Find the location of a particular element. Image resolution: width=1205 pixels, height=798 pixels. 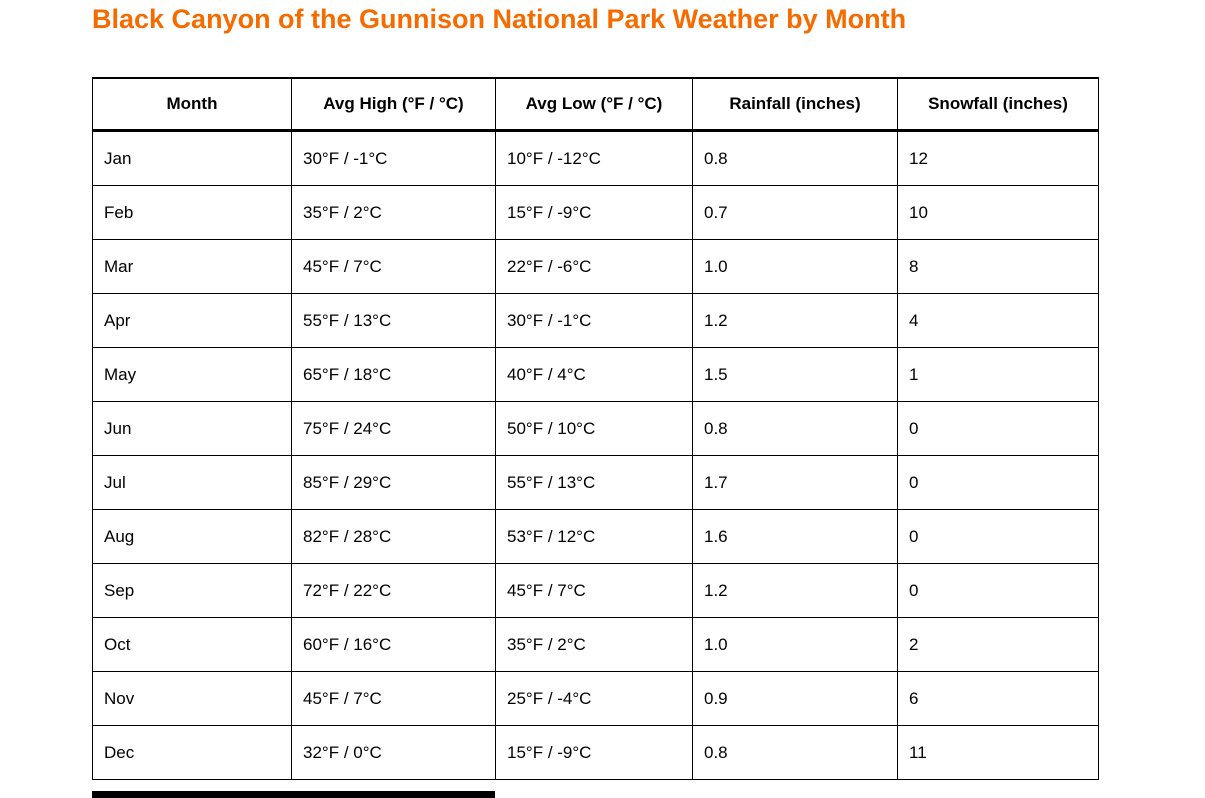

cell-avg_low: 53°F / 12°C is located at coordinates (594, 536).